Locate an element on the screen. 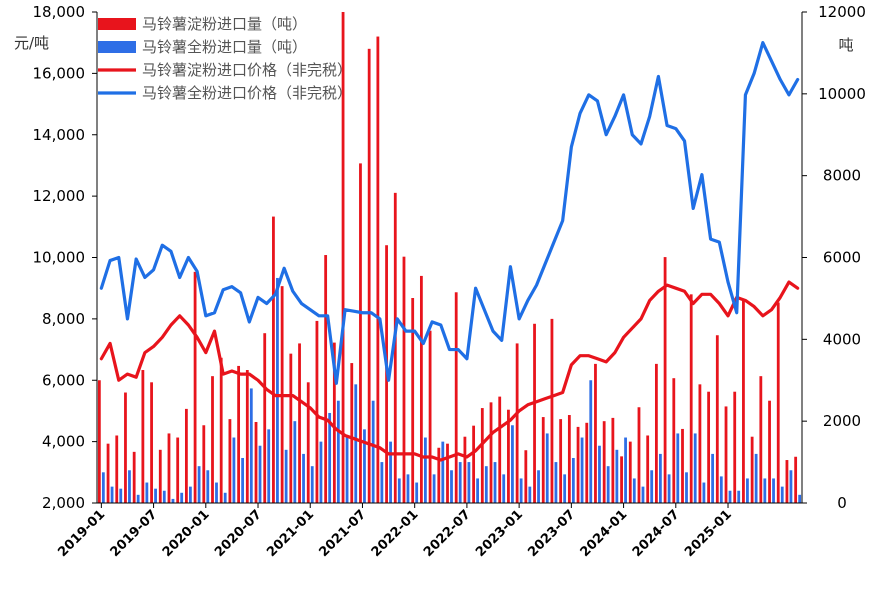  x-axis-tick-label: 2019-01 is located at coordinates (81, 533).